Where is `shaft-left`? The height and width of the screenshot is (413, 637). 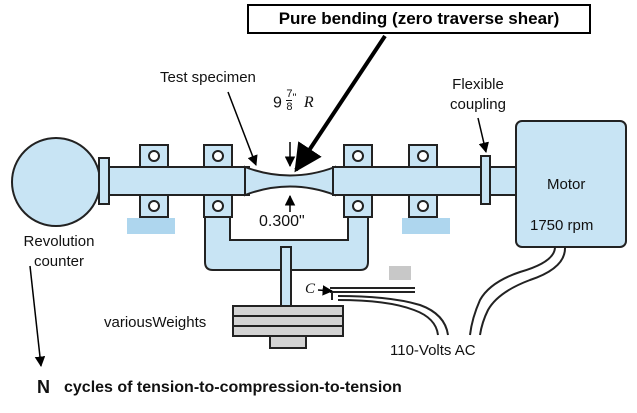 shaft-left is located at coordinates (179, 181).